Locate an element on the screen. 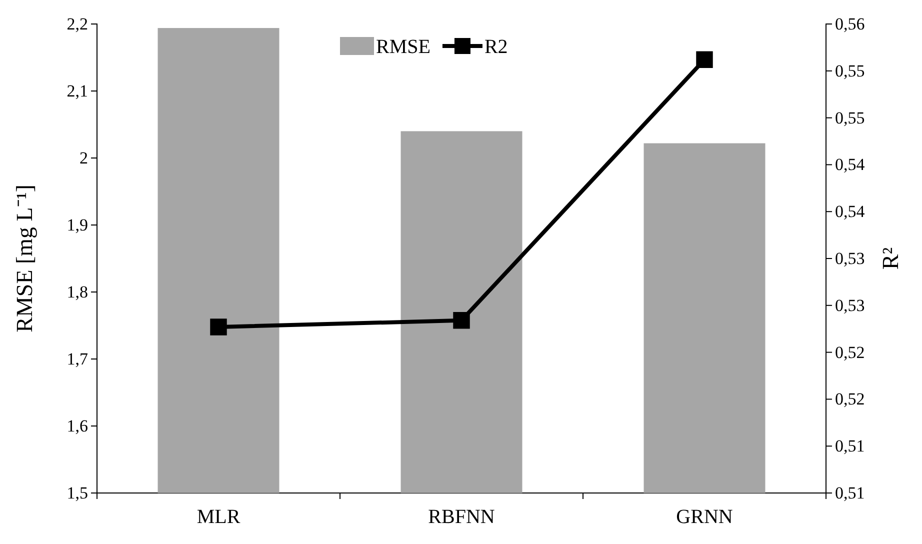 Image resolution: width=922 pixels, height=544 pixels. y-tick-label: 2,2 is located at coordinates (77, 24).